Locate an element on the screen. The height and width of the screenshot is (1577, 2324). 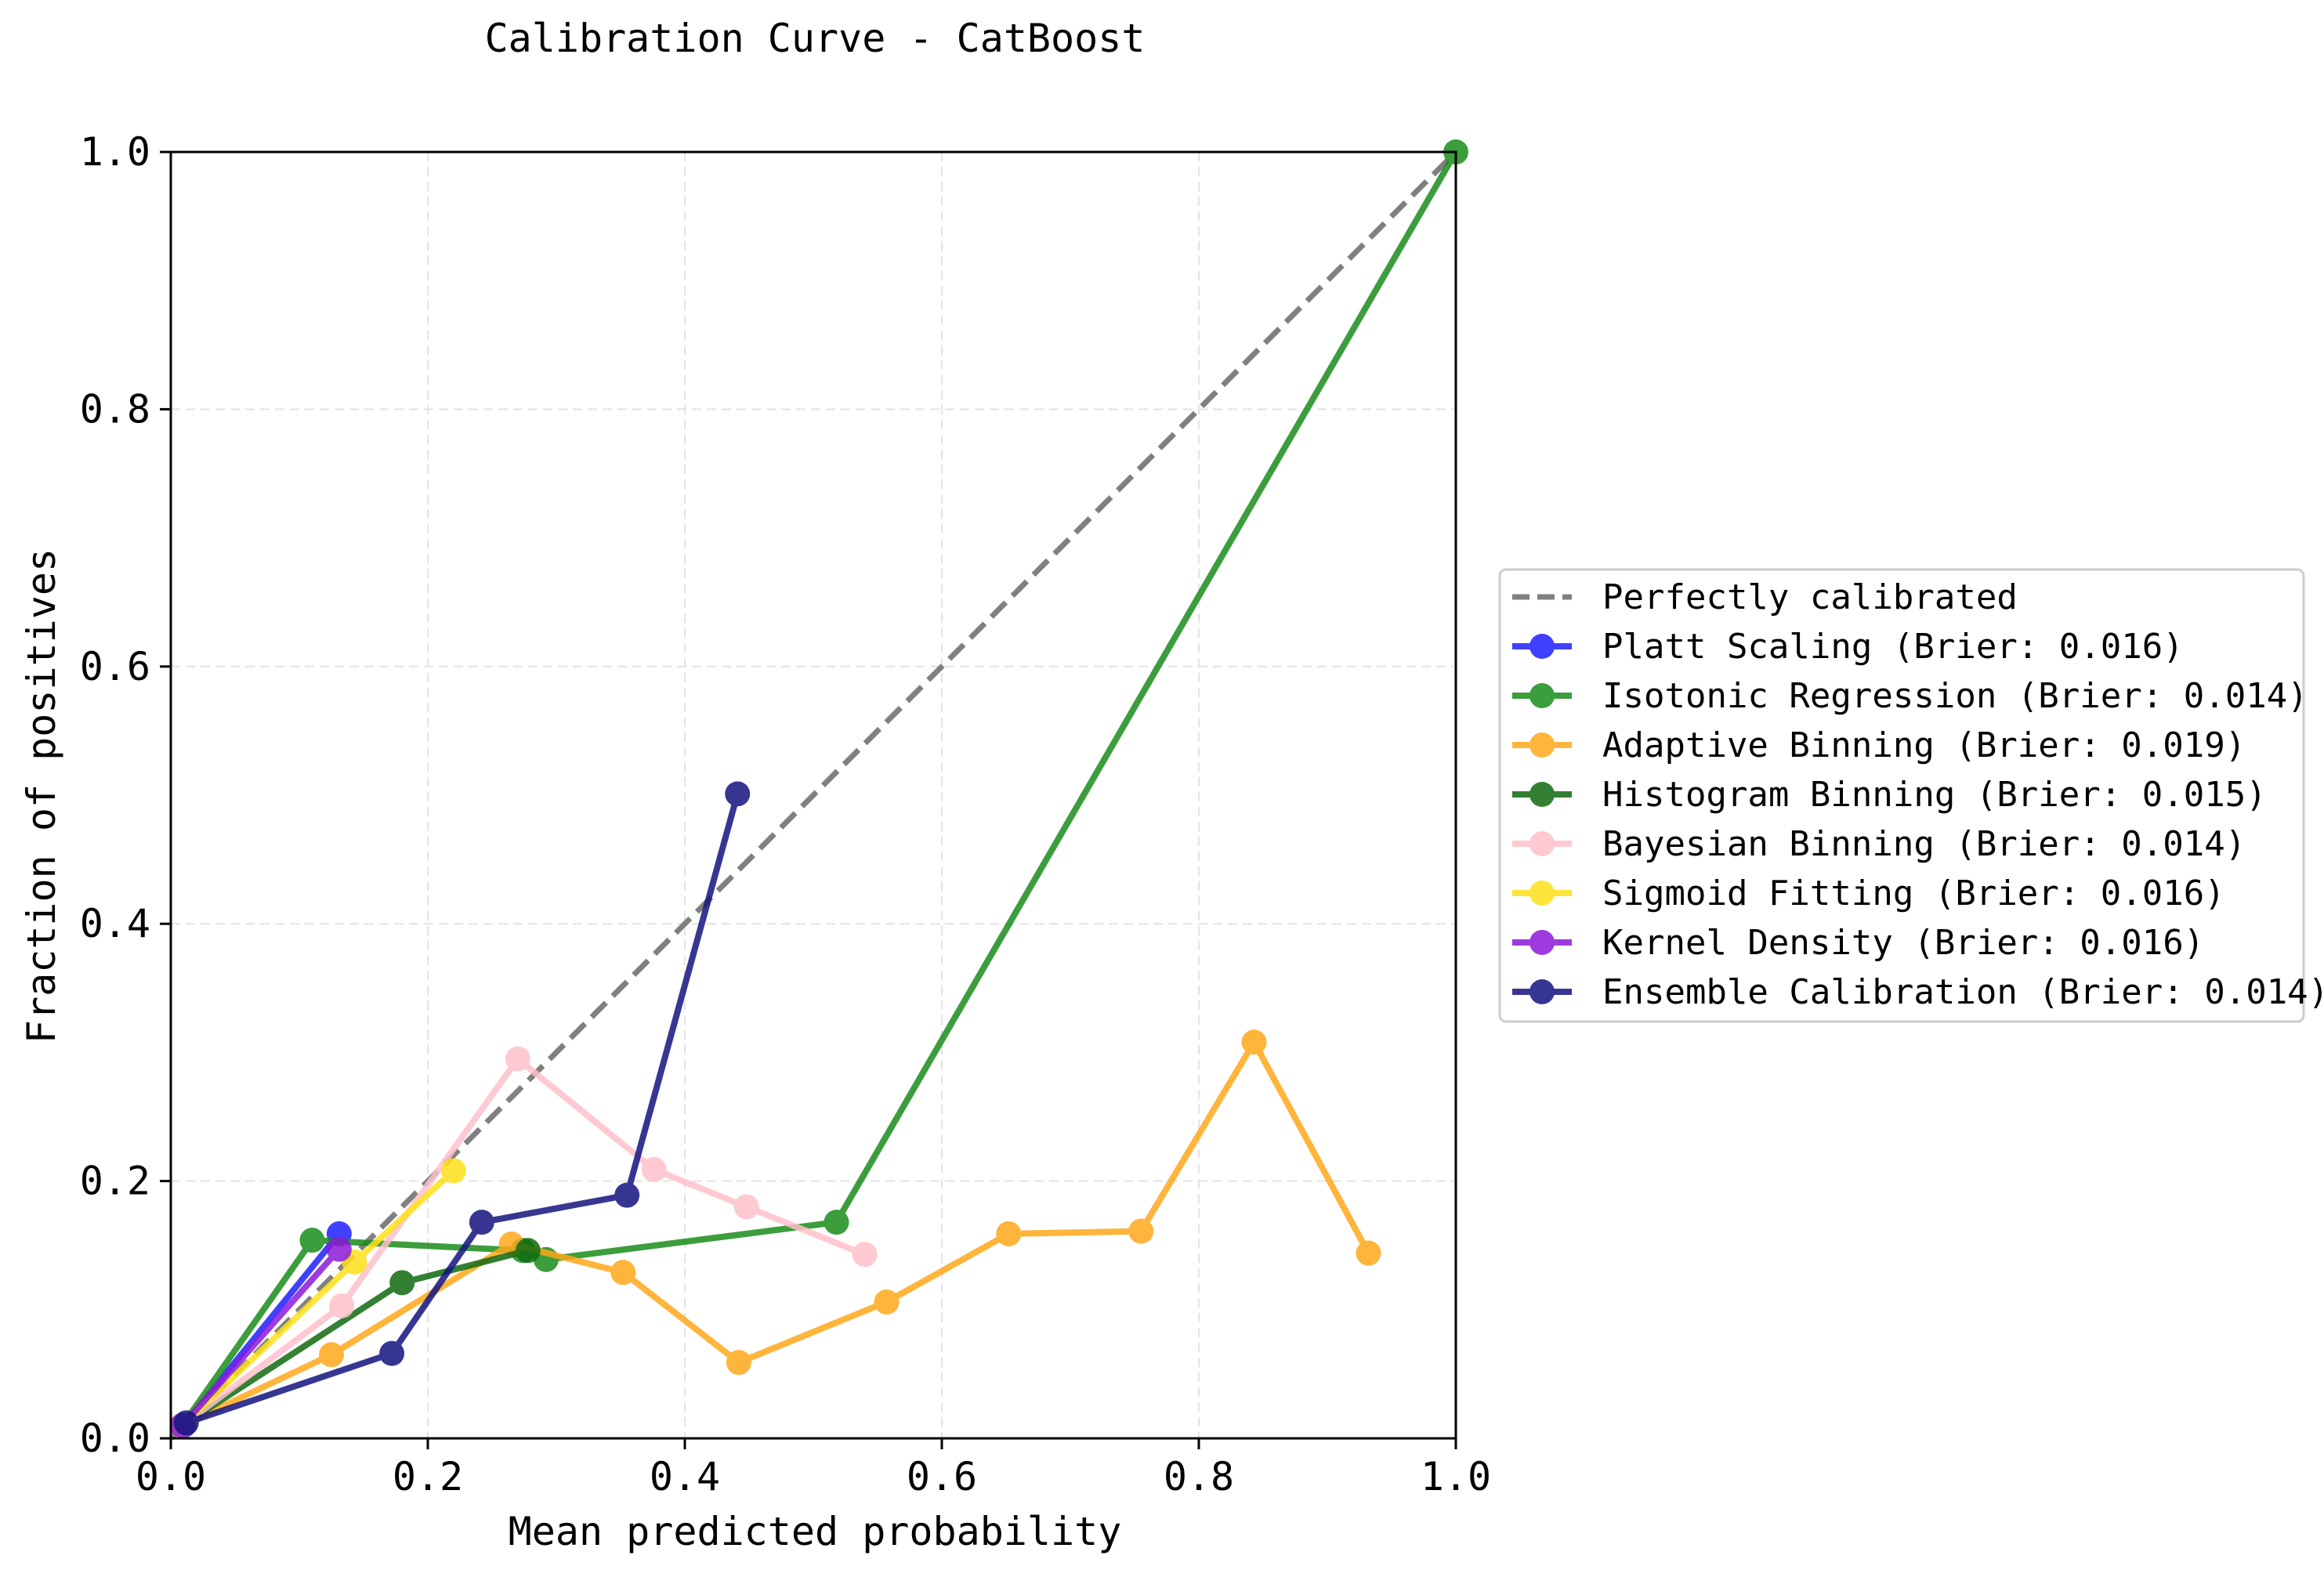
x-tick-label-5: 1.0 is located at coordinates (1456, 1476).